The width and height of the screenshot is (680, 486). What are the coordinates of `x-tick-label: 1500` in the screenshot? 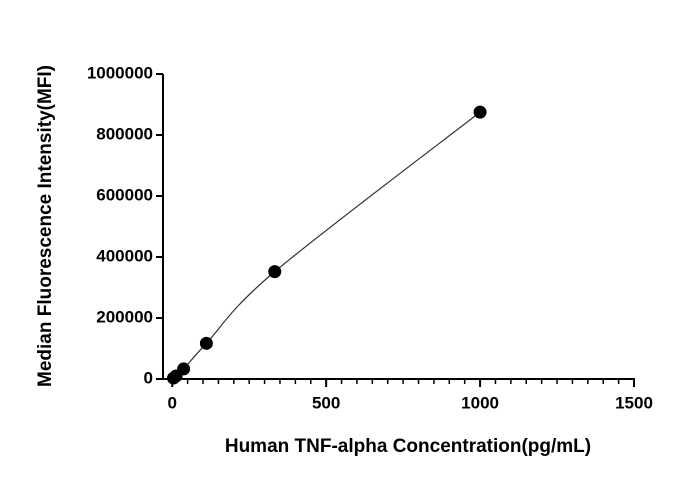 It's located at (634, 402).